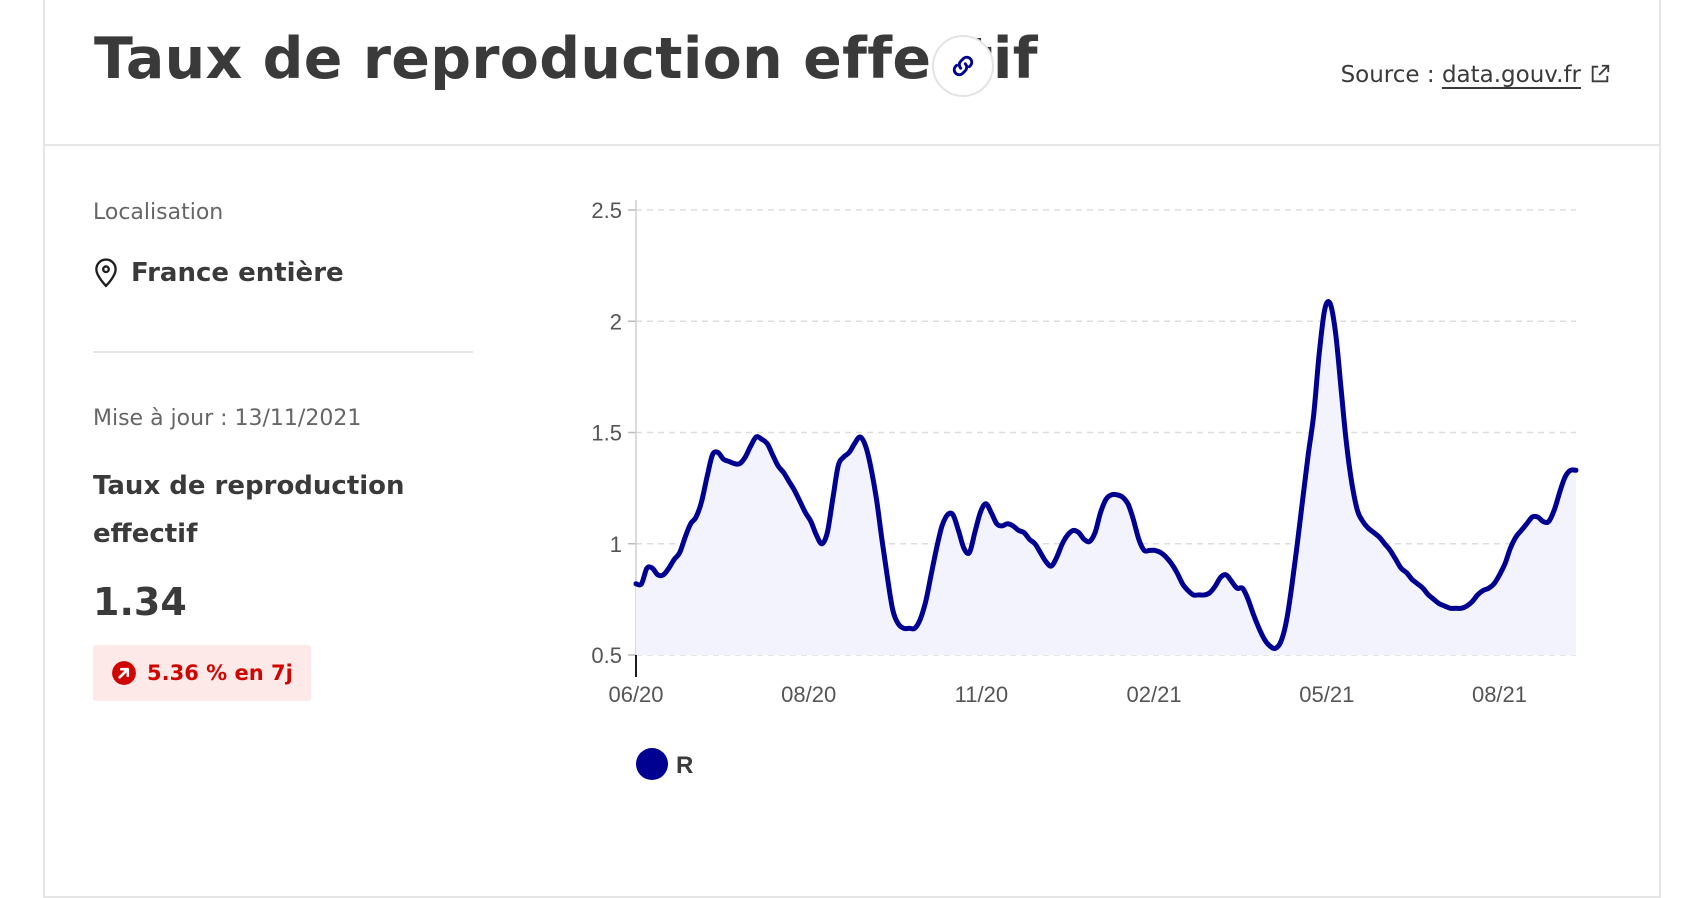 The height and width of the screenshot is (898, 1704). Describe the element at coordinates (606, 655) in the screenshot. I see `y-tick-label: 0.5` at that location.